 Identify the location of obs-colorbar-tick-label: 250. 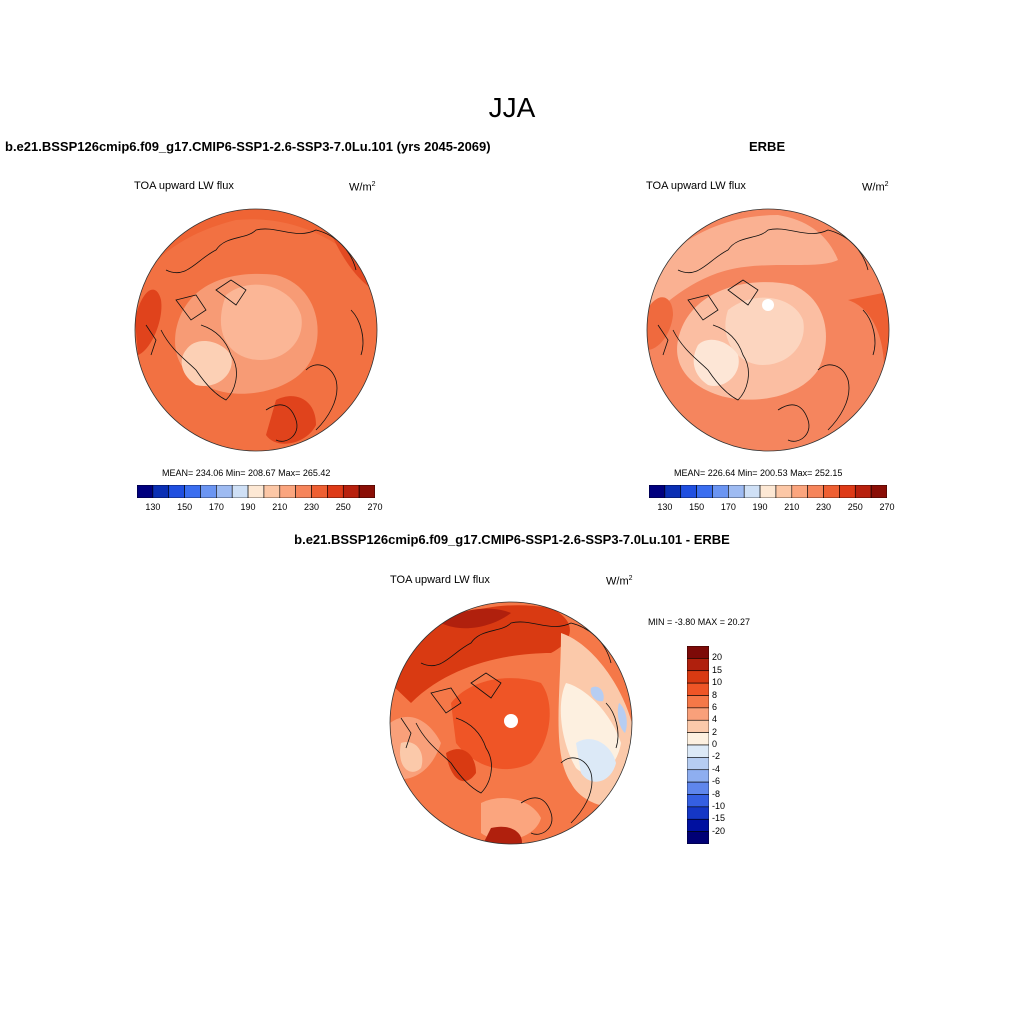
(855, 507).